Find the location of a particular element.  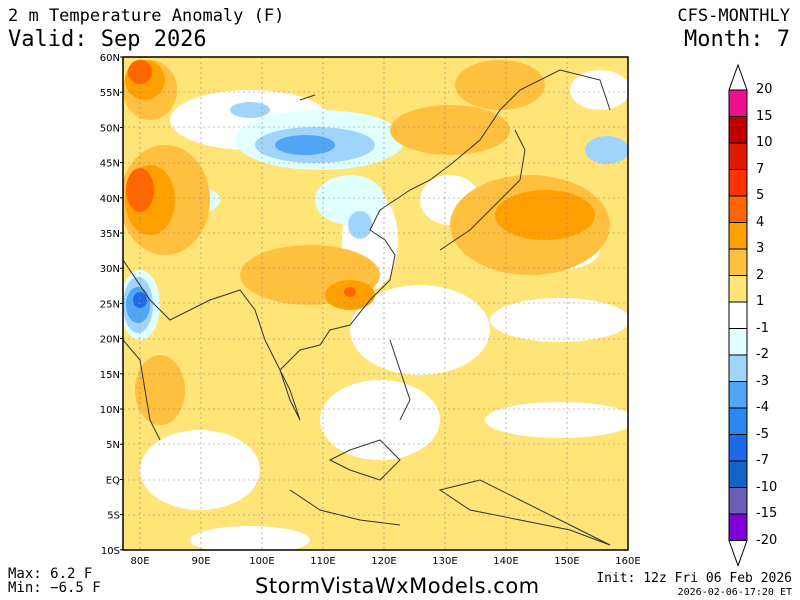

colorbar-label: -2 is located at coordinates (762, 354).